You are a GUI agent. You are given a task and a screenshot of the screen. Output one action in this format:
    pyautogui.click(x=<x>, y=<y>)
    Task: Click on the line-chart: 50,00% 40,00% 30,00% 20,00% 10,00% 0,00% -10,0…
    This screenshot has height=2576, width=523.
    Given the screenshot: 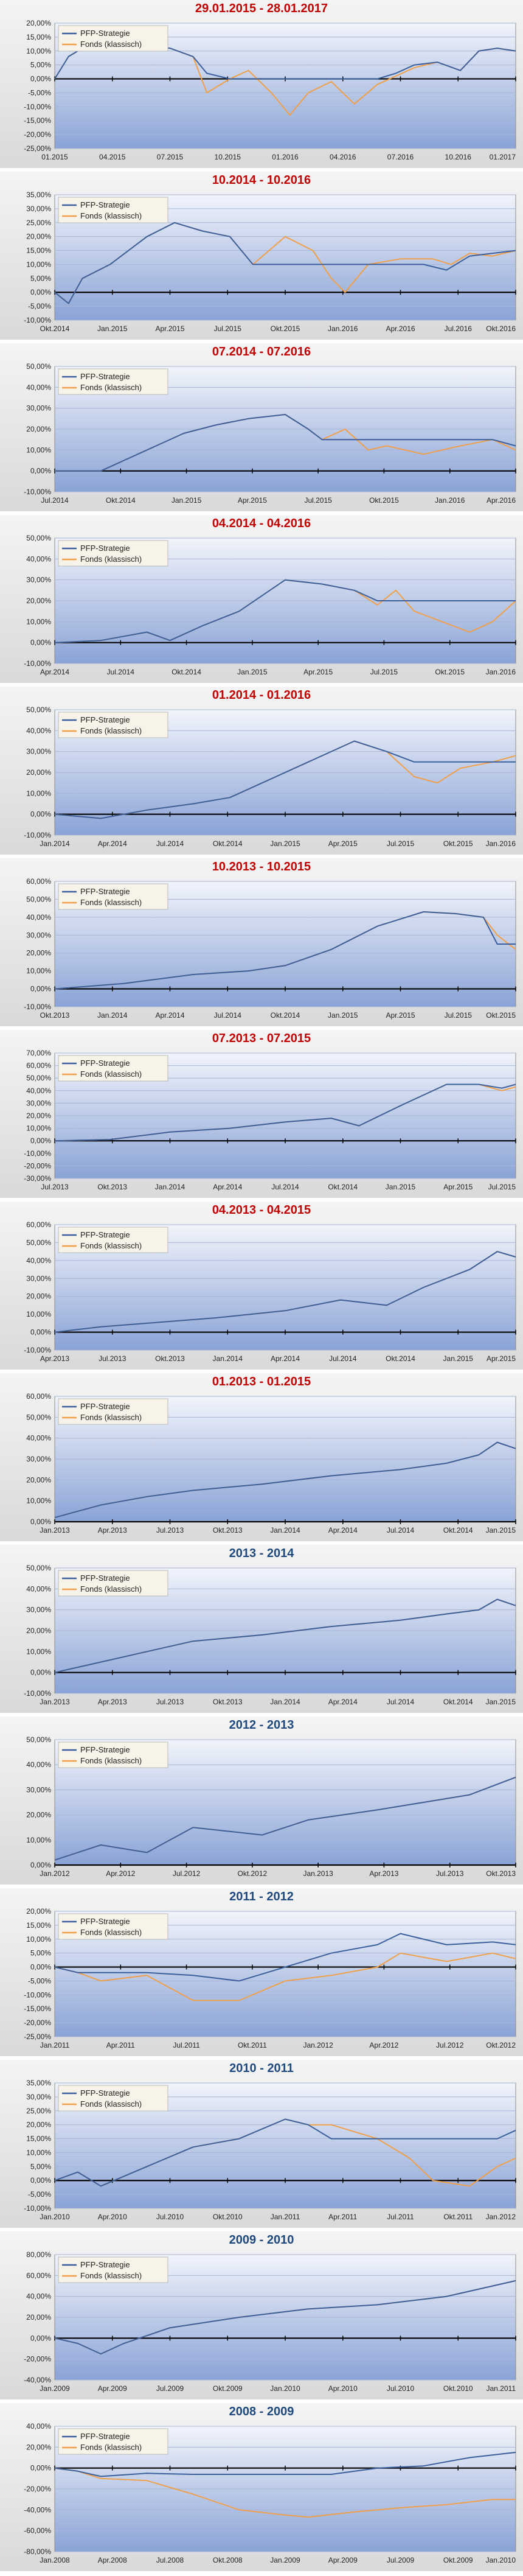 What is the action you would take?
    pyautogui.click(x=270, y=776)
    